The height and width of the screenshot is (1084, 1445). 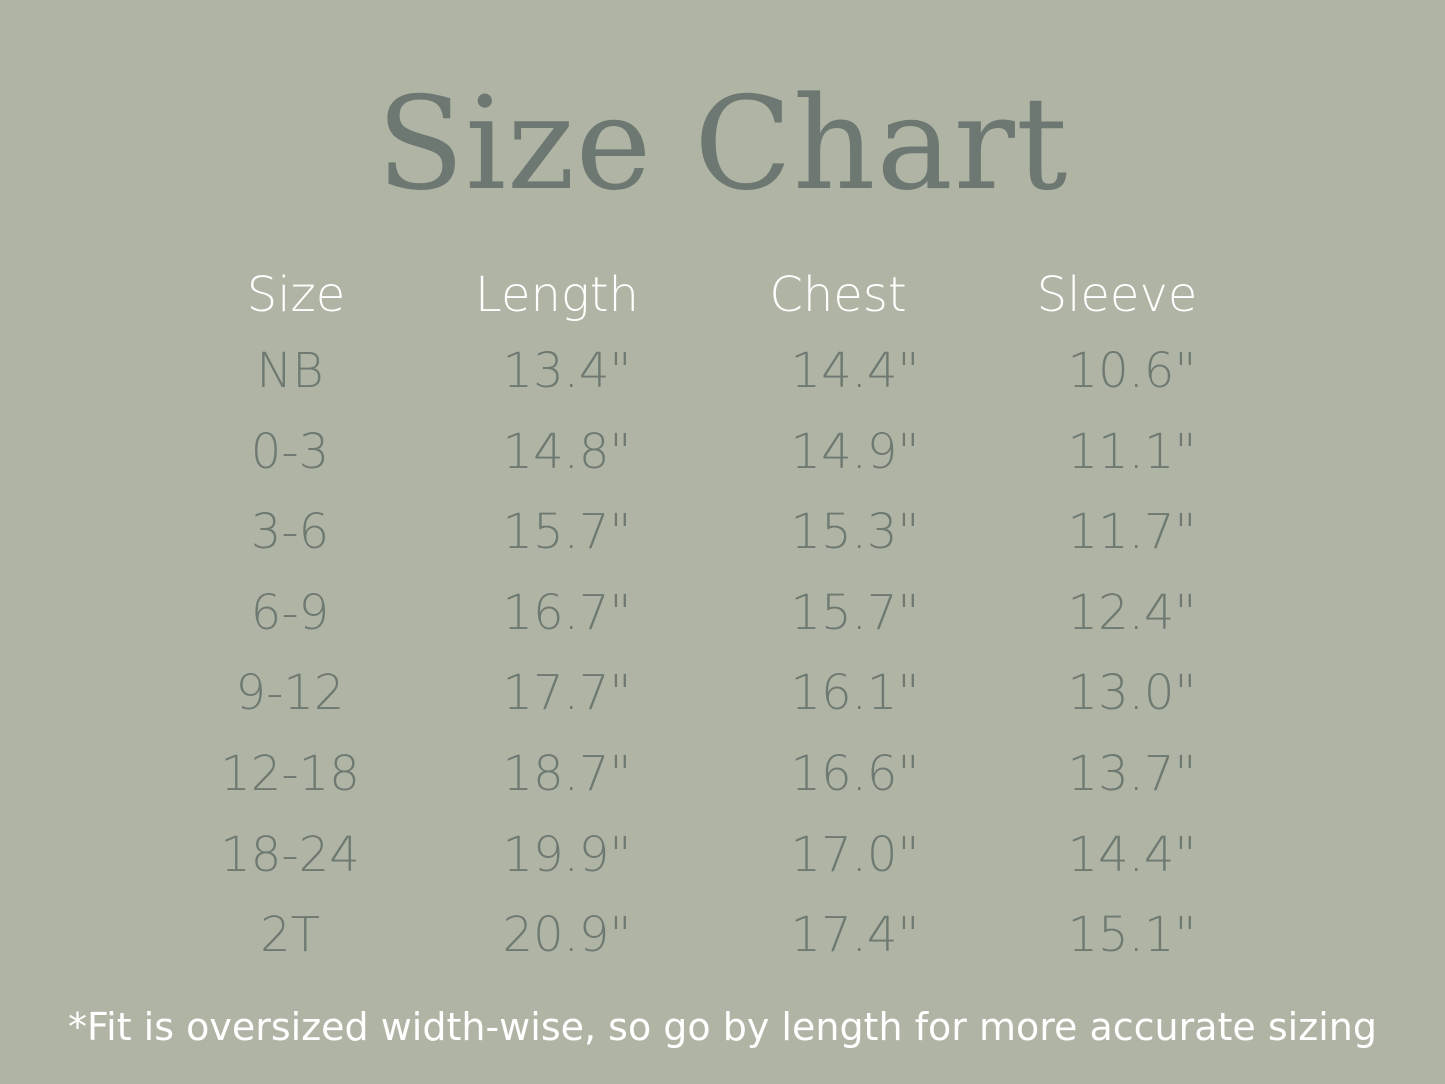 What do you see at coordinates (567, 693) in the screenshot?
I see `cell-length: 17.7"` at bounding box center [567, 693].